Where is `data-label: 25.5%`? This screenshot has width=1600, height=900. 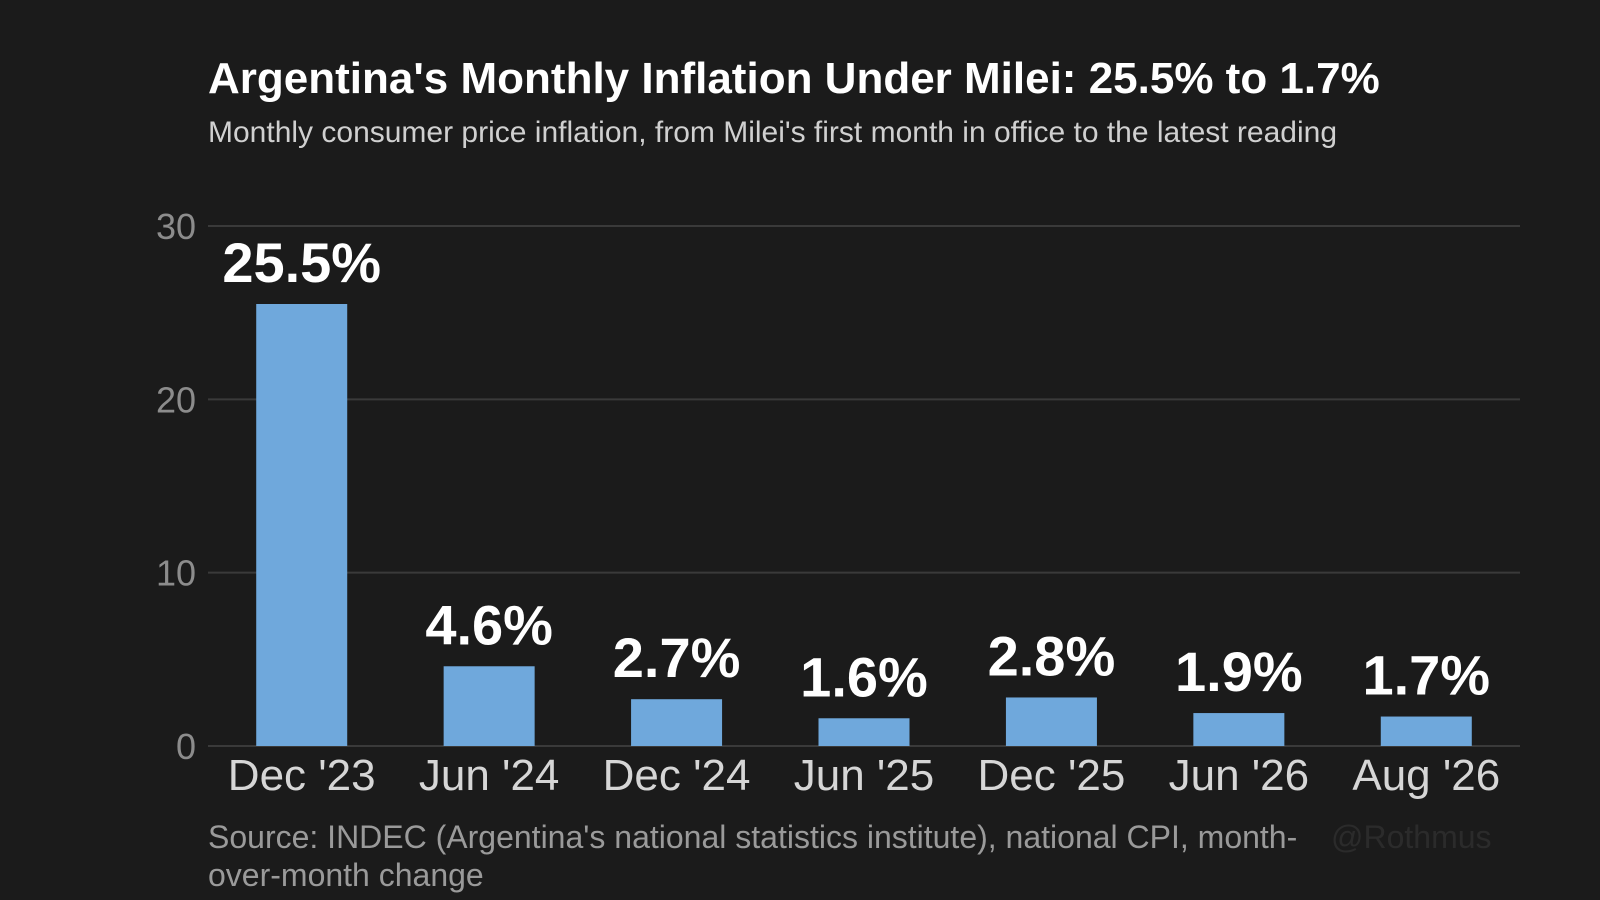 data-label: 25.5% is located at coordinates (301, 262).